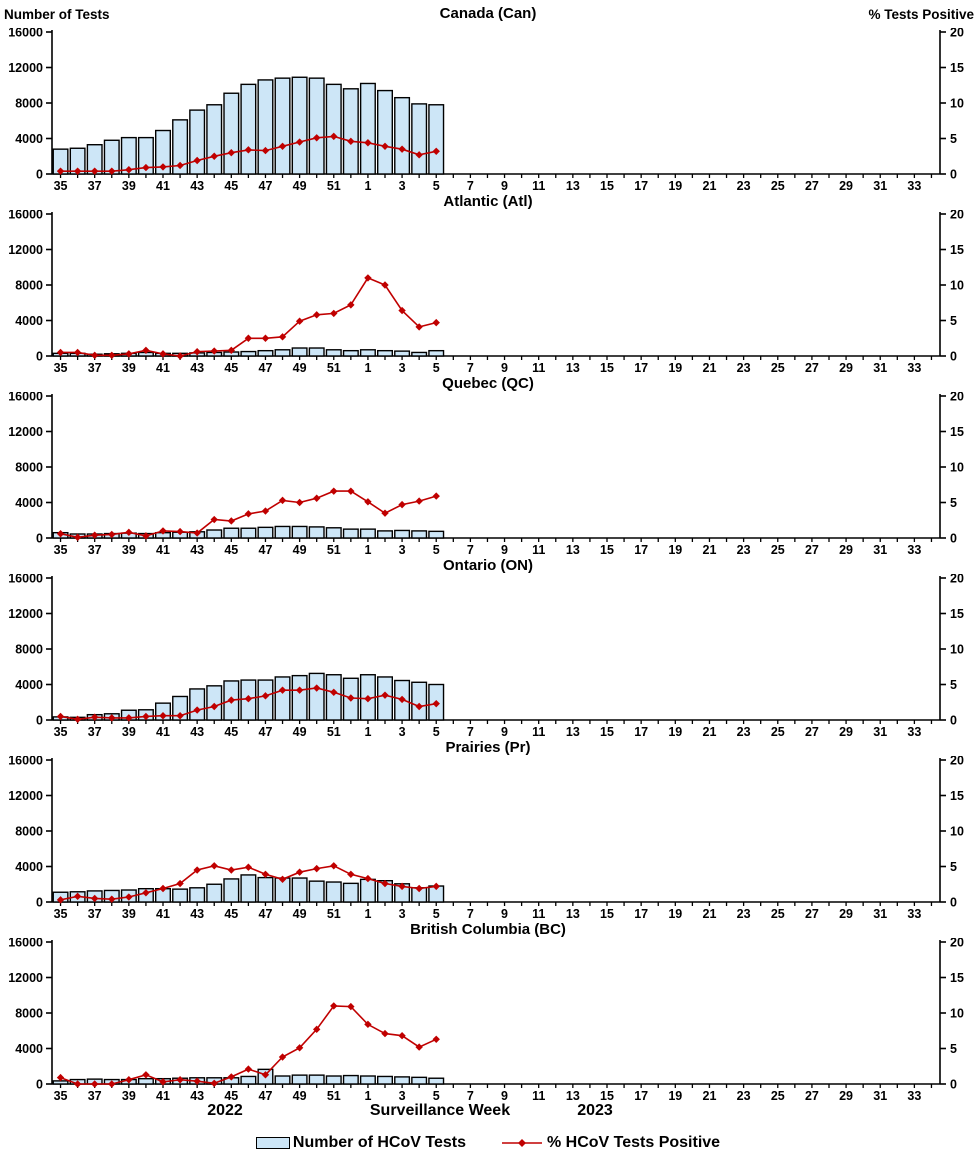 The image size is (976, 1152). What do you see at coordinates (538, 913) in the screenshot?
I see `svg-text: 11` at bounding box center [538, 913].